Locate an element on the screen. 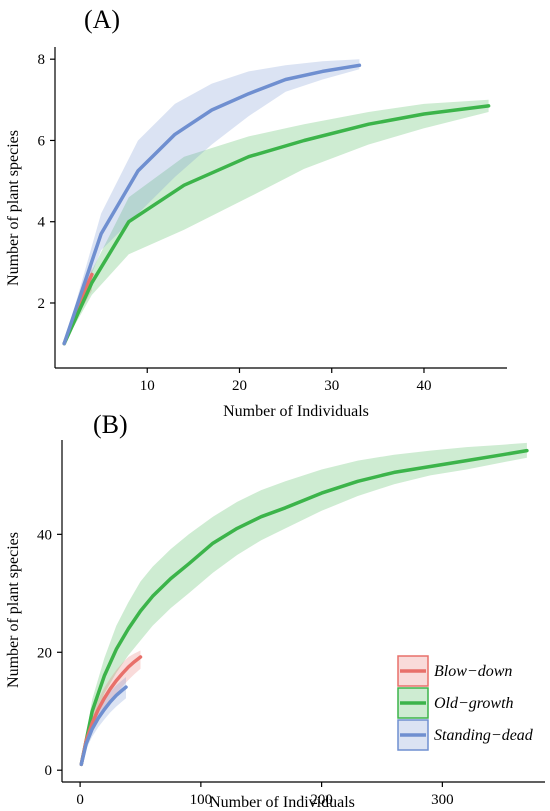 The height and width of the screenshot is (811, 550). panel-b-standing-dead-line is located at coordinates (103, 726).